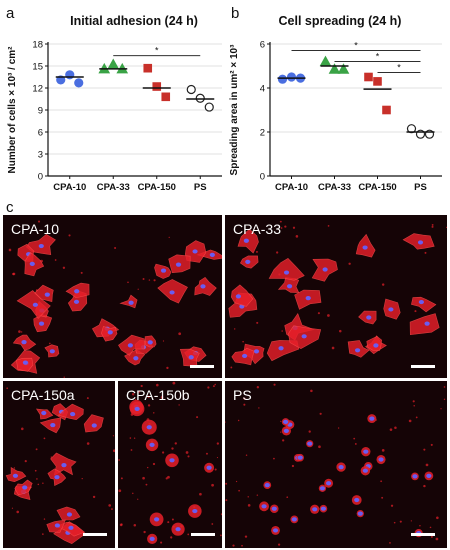  Describe the element at coordinates (25, 364) in the screenshot. I see `cell-body` at that location.